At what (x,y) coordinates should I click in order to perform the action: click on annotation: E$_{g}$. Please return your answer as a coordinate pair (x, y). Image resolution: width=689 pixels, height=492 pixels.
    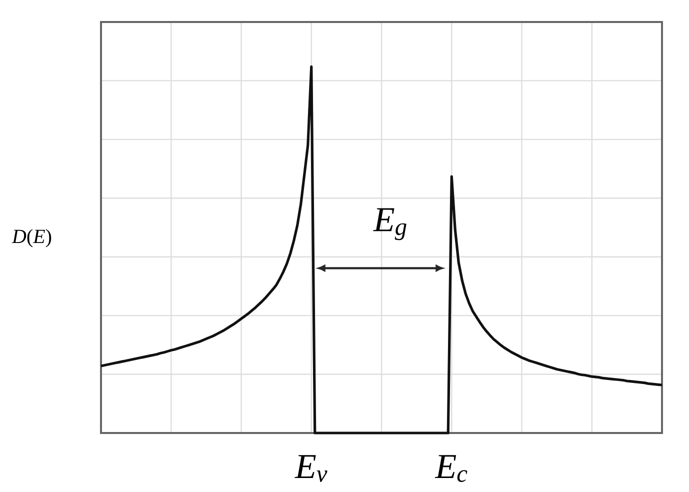
    Looking at the image, I should click on (389, 224).